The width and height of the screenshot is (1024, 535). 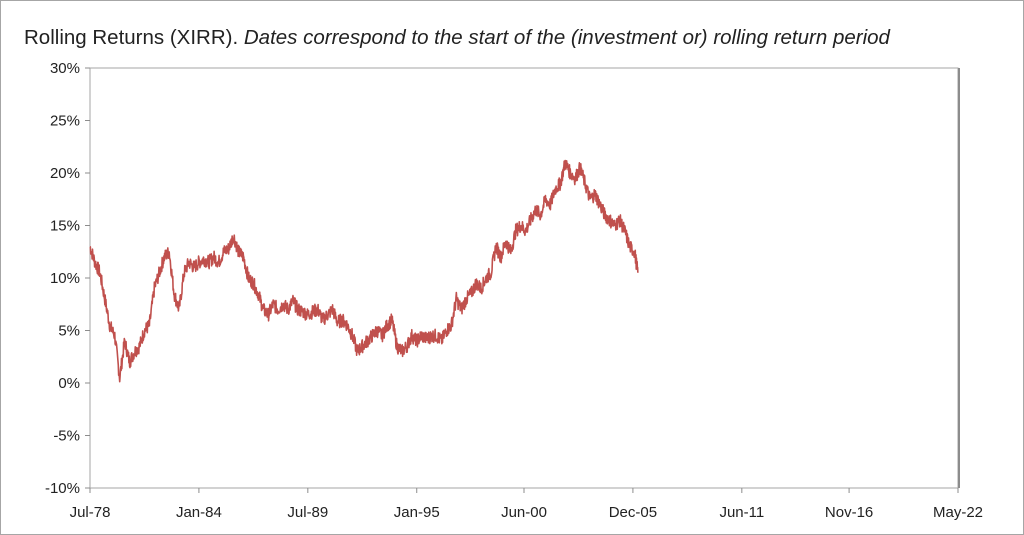 What do you see at coordinates (131, 37) in the screenshot?
I see `chart-title-main: Rolling Returns (XIRR).` at bounding box center [131, 37].